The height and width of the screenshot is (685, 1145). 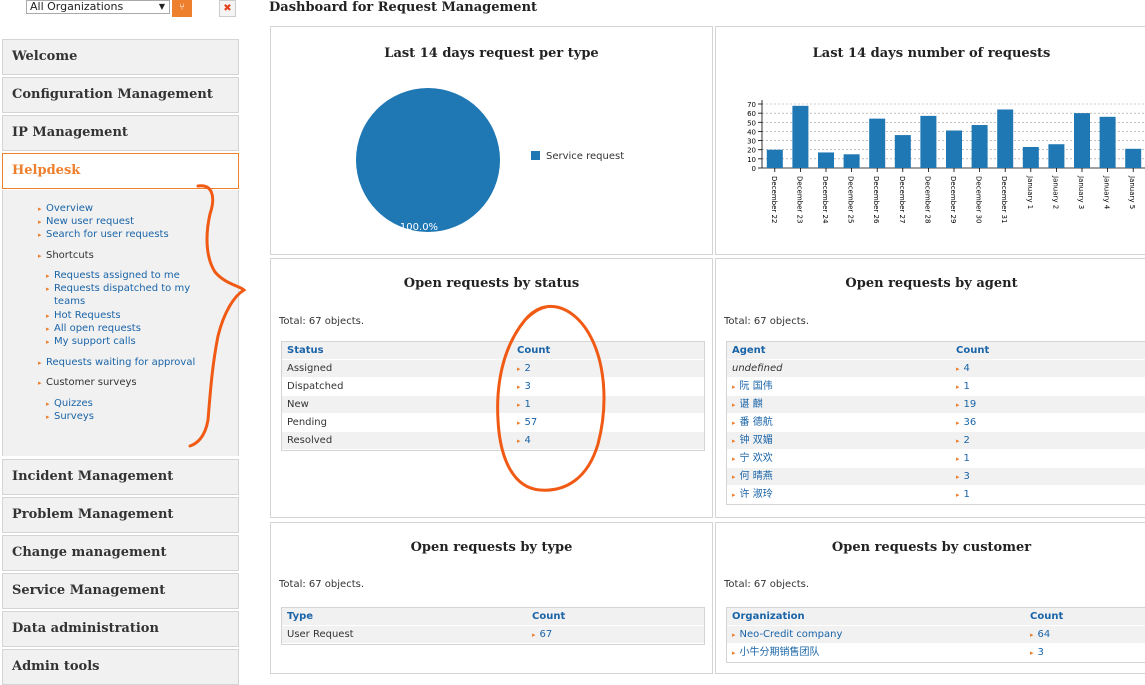 I want to click on menu-admin-tools: Admin tools, so click(x=120, y=667).